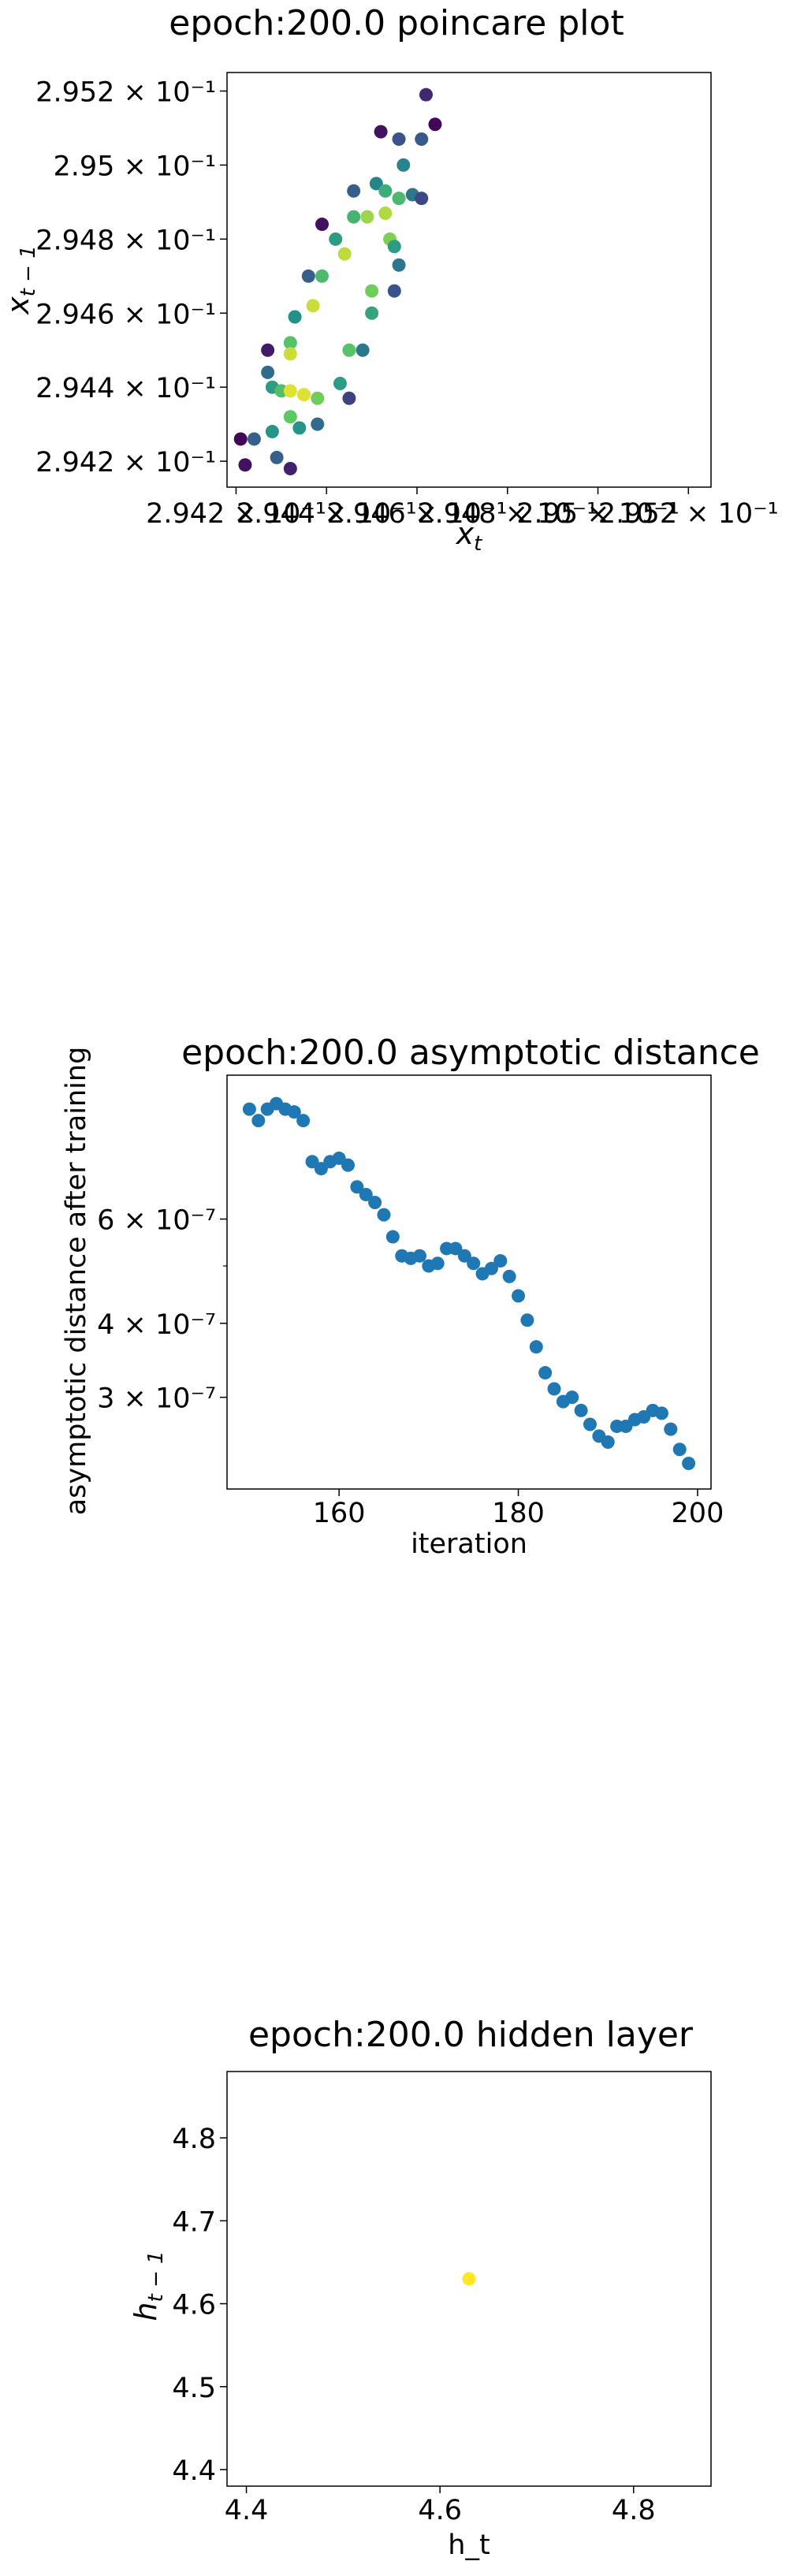 The width and height of the screenshot is (793, 2576). Describe the element at coordinates (469, 2545) in the screenshot. I see `x-axis-label: h_t` at that location.